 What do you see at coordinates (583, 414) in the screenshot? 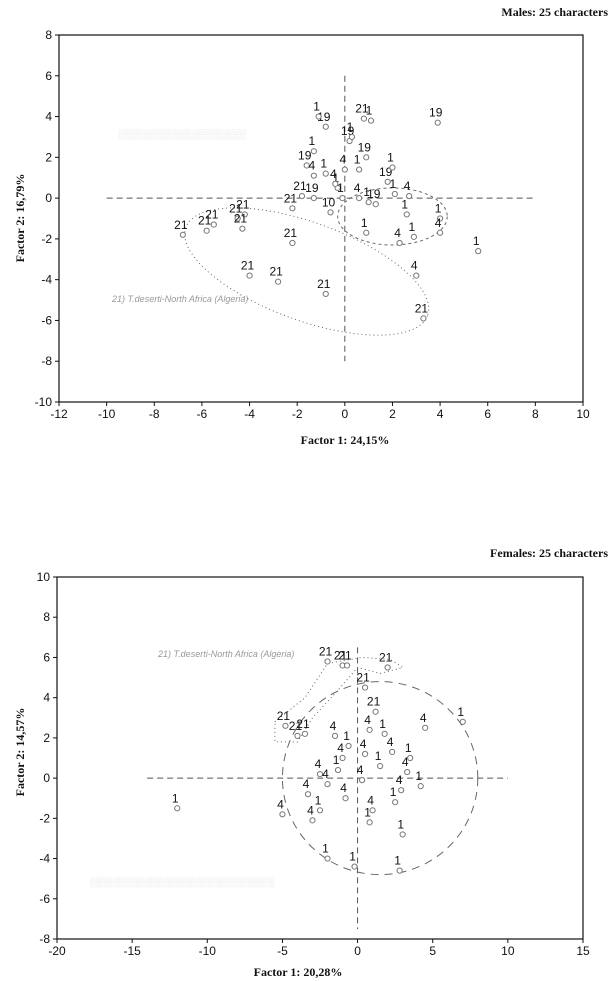
I see `males-x-tick-label: 10` at bounding box center [583, 414].